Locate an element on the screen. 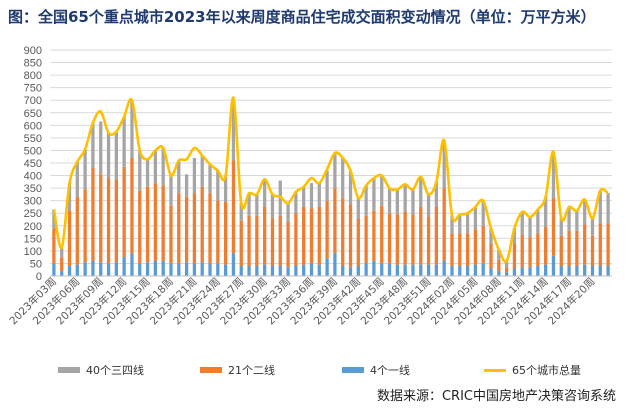 The height and width of the screenshot is (410, 638). y-tick-label: 250 is located at coordinates (33, 214).